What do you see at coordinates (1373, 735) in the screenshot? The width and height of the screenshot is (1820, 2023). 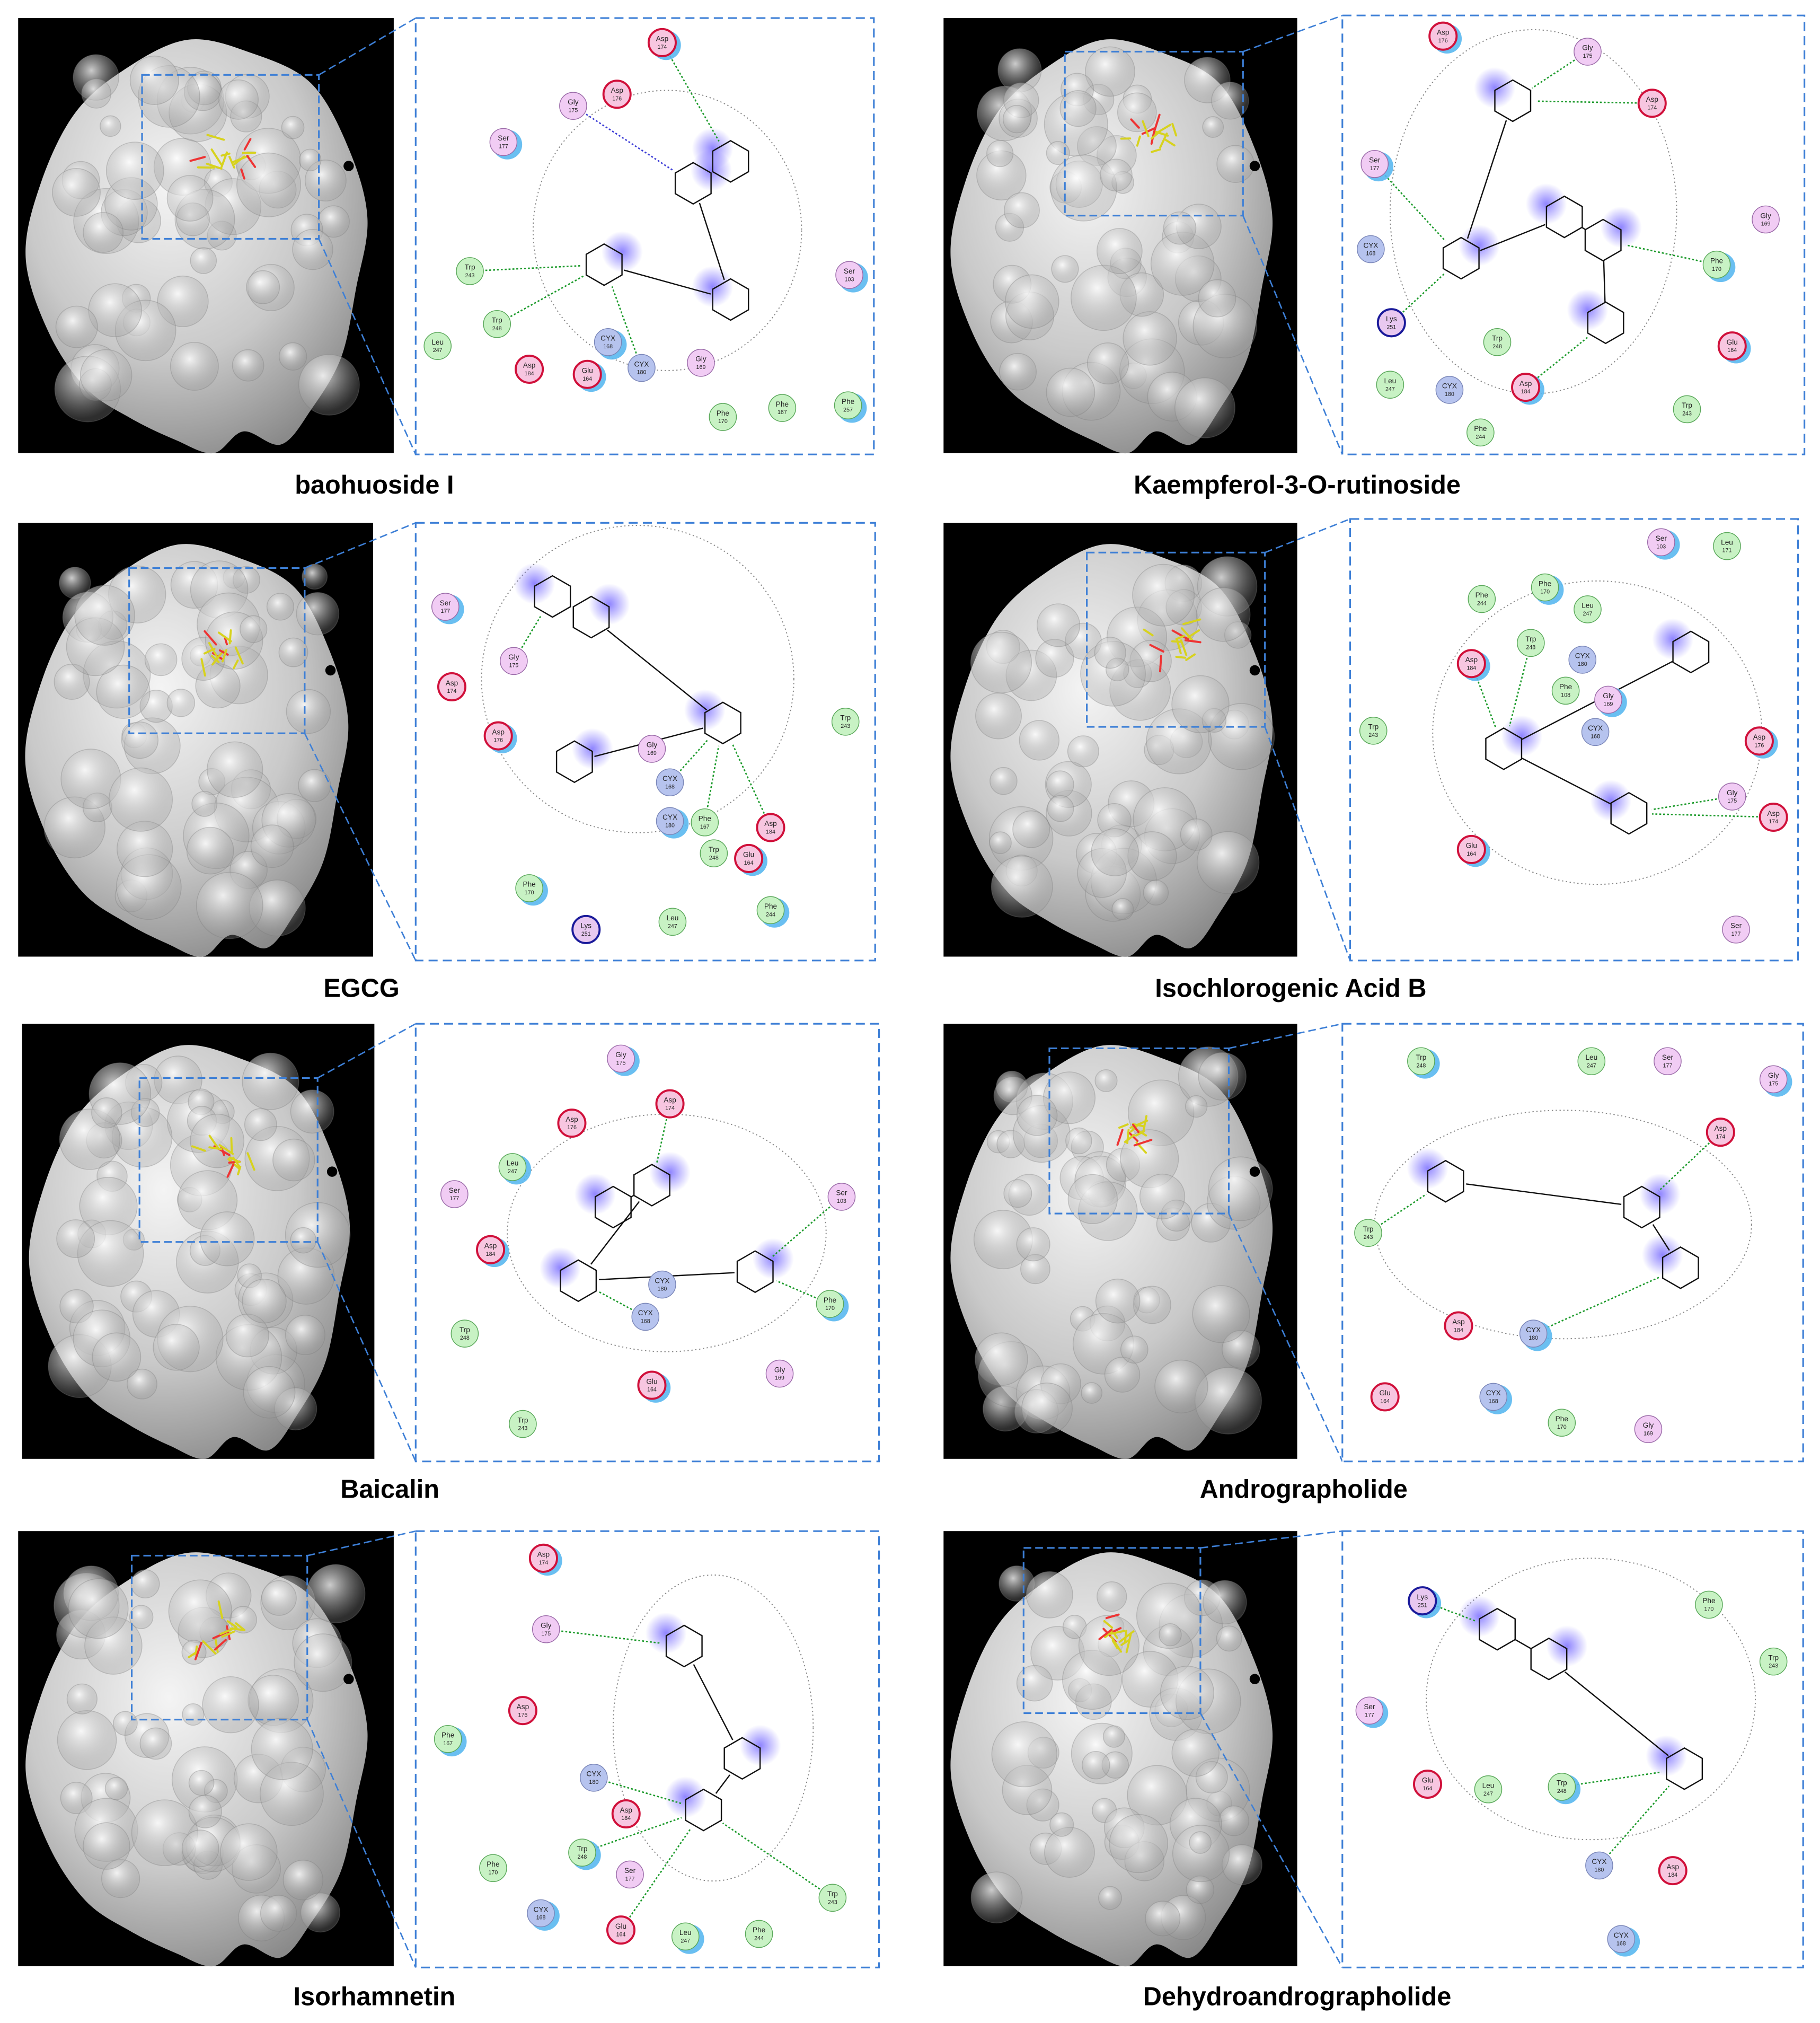 I see `residue-number: 243` at bounding box center [1373, 735].